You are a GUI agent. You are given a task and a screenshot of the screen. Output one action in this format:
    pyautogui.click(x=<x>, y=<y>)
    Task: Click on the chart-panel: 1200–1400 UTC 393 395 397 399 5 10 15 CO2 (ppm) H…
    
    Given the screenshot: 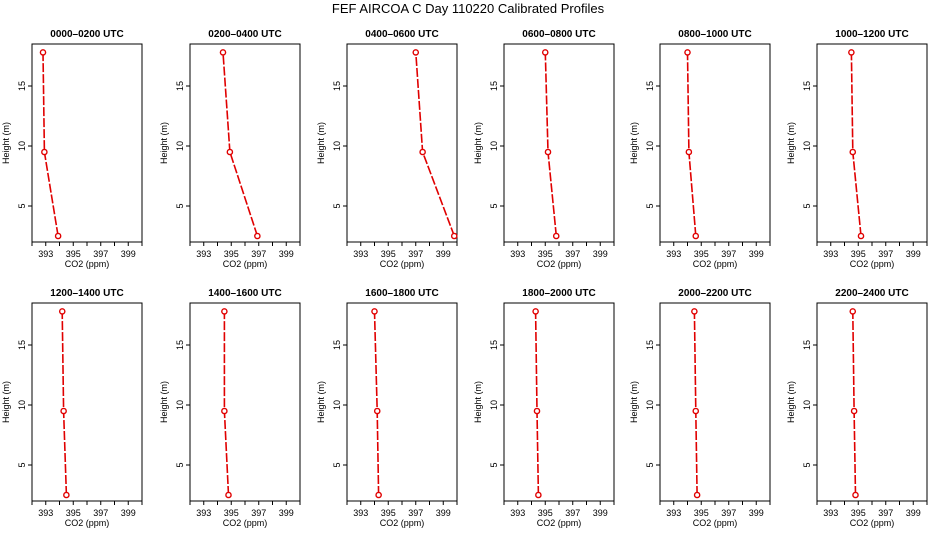 What is the action you would take?
    pyautogui.click(x=72, y=408)
    